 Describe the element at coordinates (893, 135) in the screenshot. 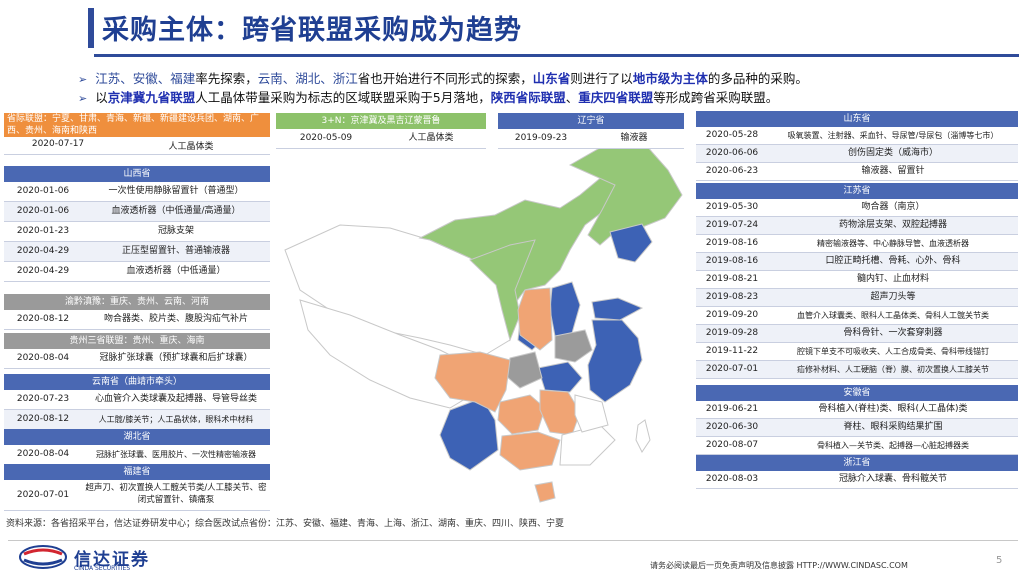

I see `table-cell-item: 吸氧装置、注射器、采血针、导尿管/导尿包（淄博等七市）` at that location.